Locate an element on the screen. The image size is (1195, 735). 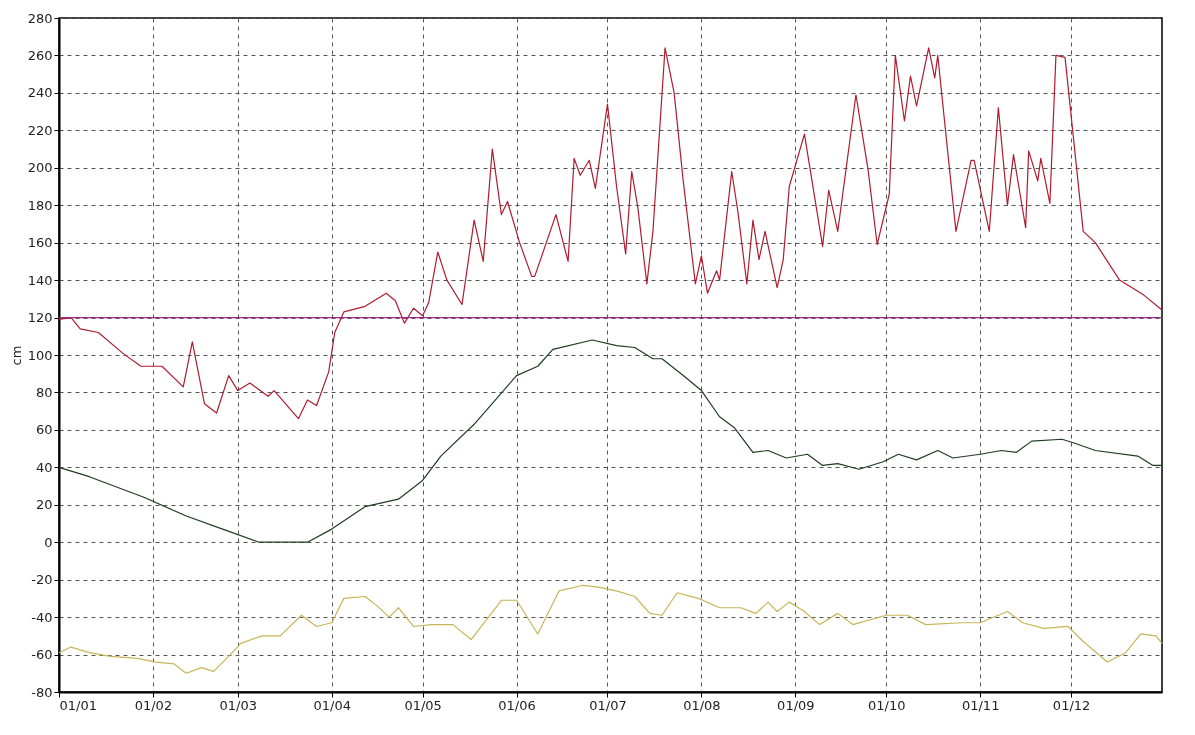
y-tick-label: 260 is located at coordinates (40, 55).